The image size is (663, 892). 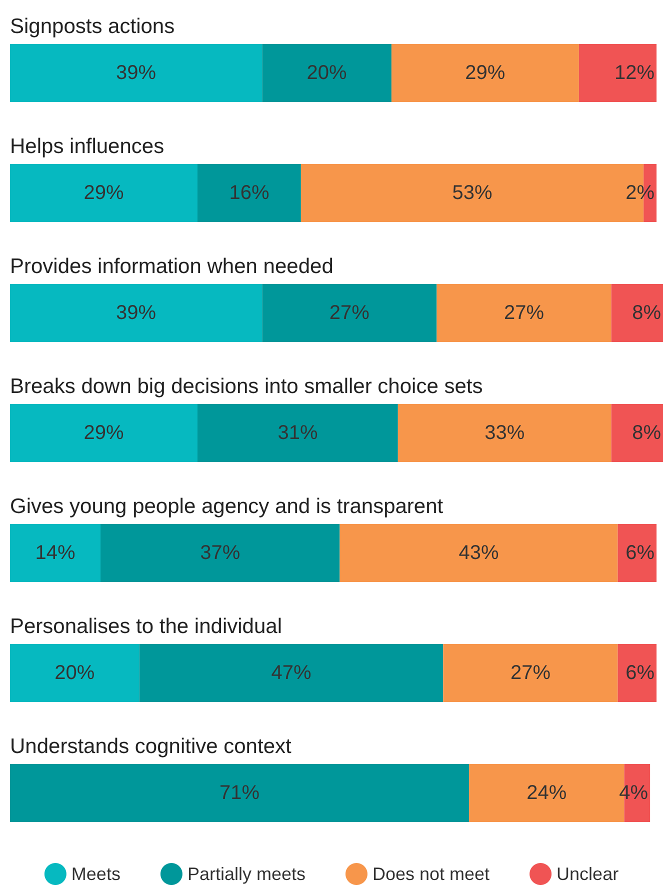 I want to click on y-tick-label: Signposts actions, so click(x=92, y=26).